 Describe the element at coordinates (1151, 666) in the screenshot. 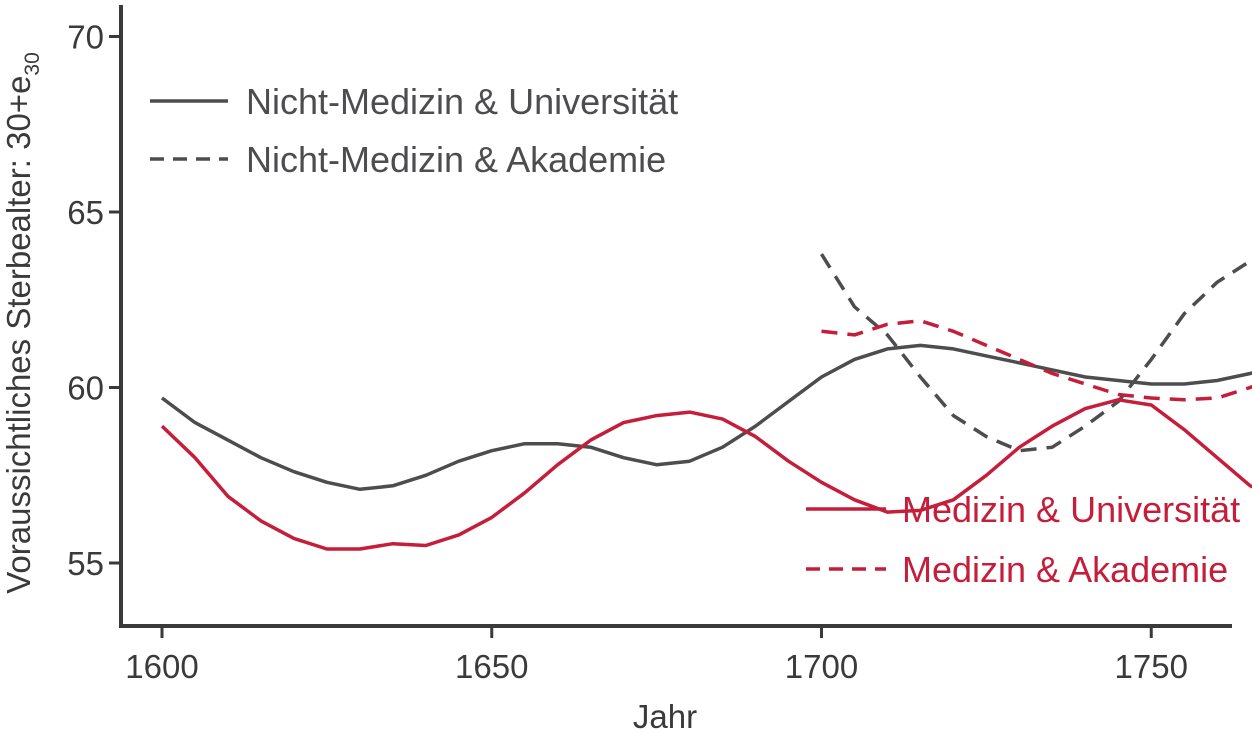

I see `x-tick-label: 1750` at that location.